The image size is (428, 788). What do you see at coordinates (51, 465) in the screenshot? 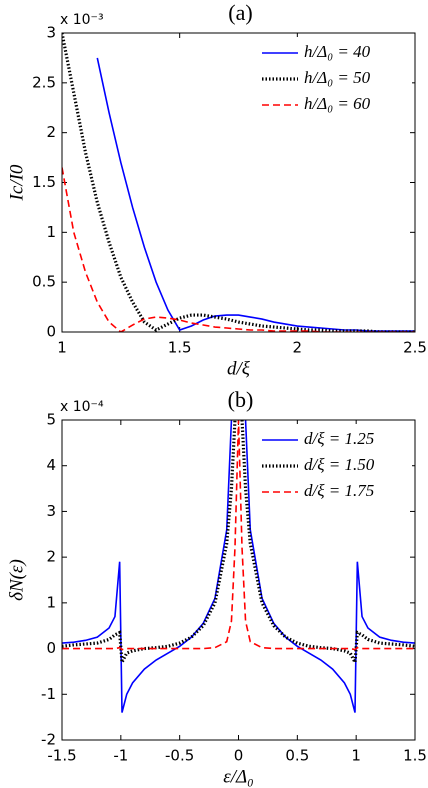
I see `y-tick-label: 4` at bounding box center [51, 465].